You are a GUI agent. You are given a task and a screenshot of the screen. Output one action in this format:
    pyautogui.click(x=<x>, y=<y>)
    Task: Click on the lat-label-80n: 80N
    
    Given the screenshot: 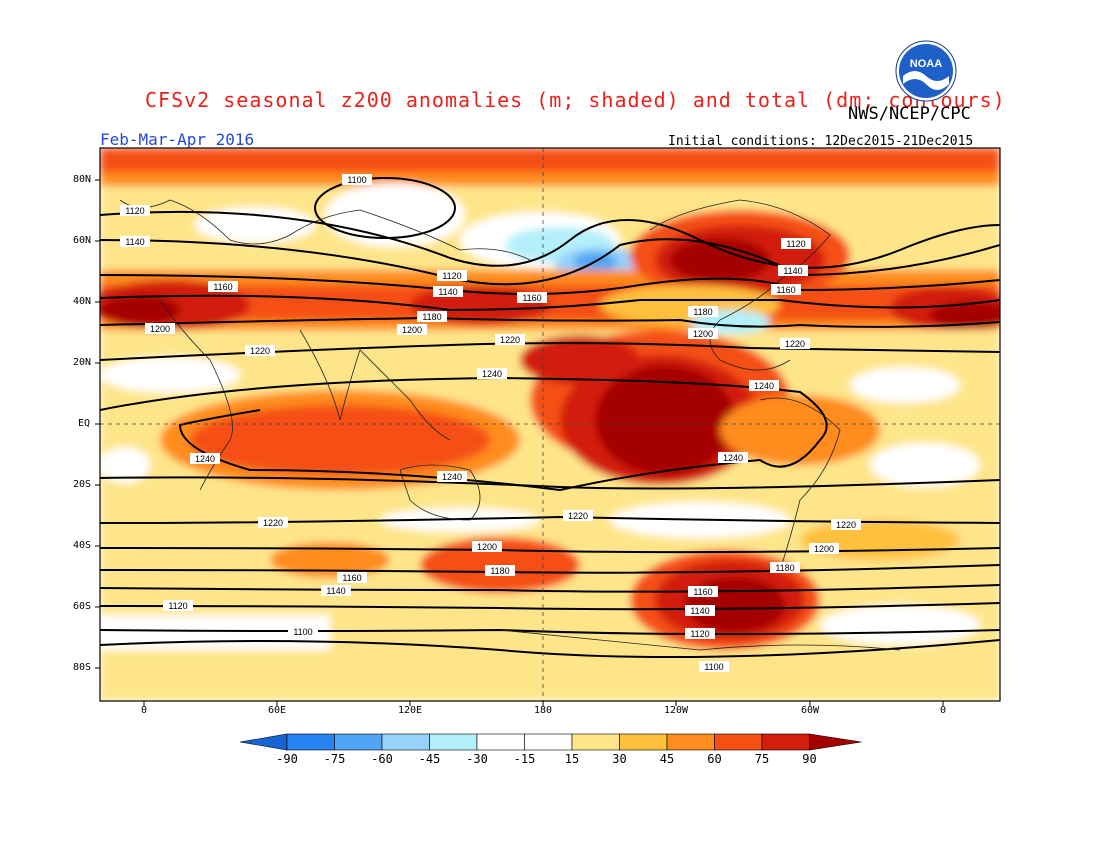 What is the action you would take?
    pyautogui.click(x=82, y=179)
    